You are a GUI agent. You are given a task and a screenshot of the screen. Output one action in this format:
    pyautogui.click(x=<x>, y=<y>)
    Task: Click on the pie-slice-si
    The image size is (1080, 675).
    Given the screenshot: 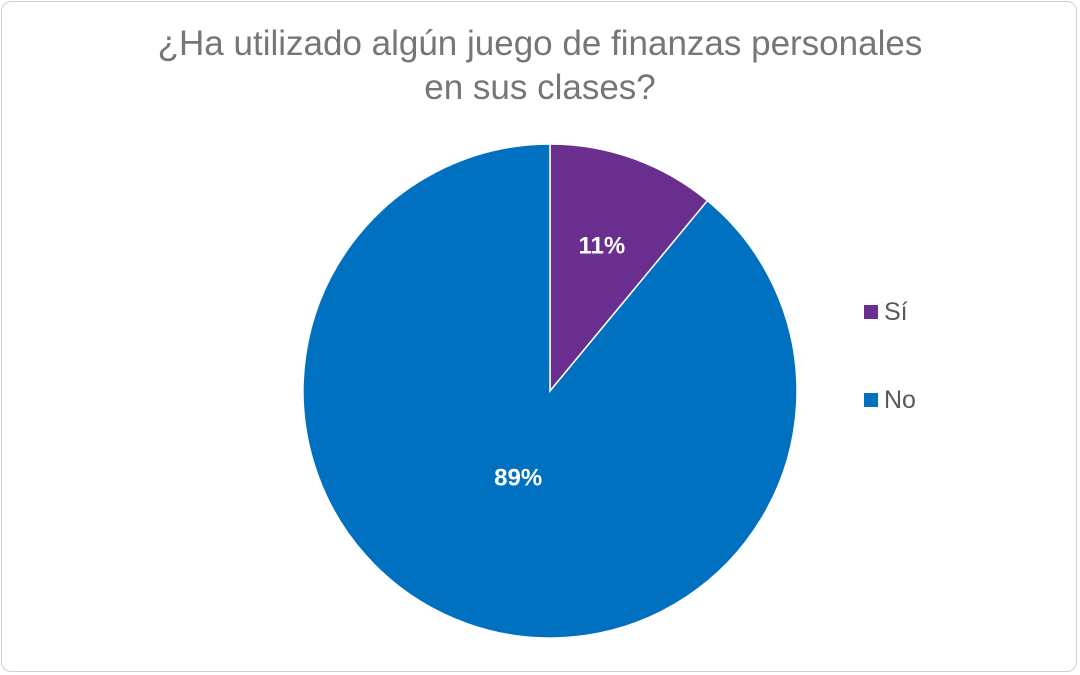 What is the action you would take?
    pyautogui.click(x=629, y=268)
    